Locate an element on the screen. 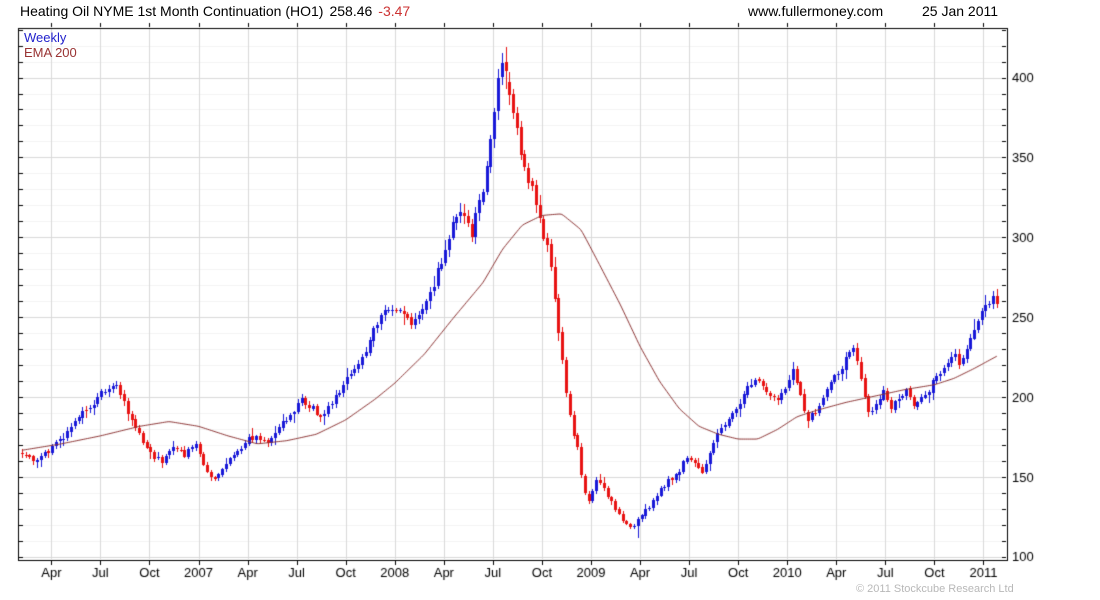 Image resolution: width=1100 pixels, height=600 pixels. legend-weekly: Weekly is located at coordinates (45, 37).